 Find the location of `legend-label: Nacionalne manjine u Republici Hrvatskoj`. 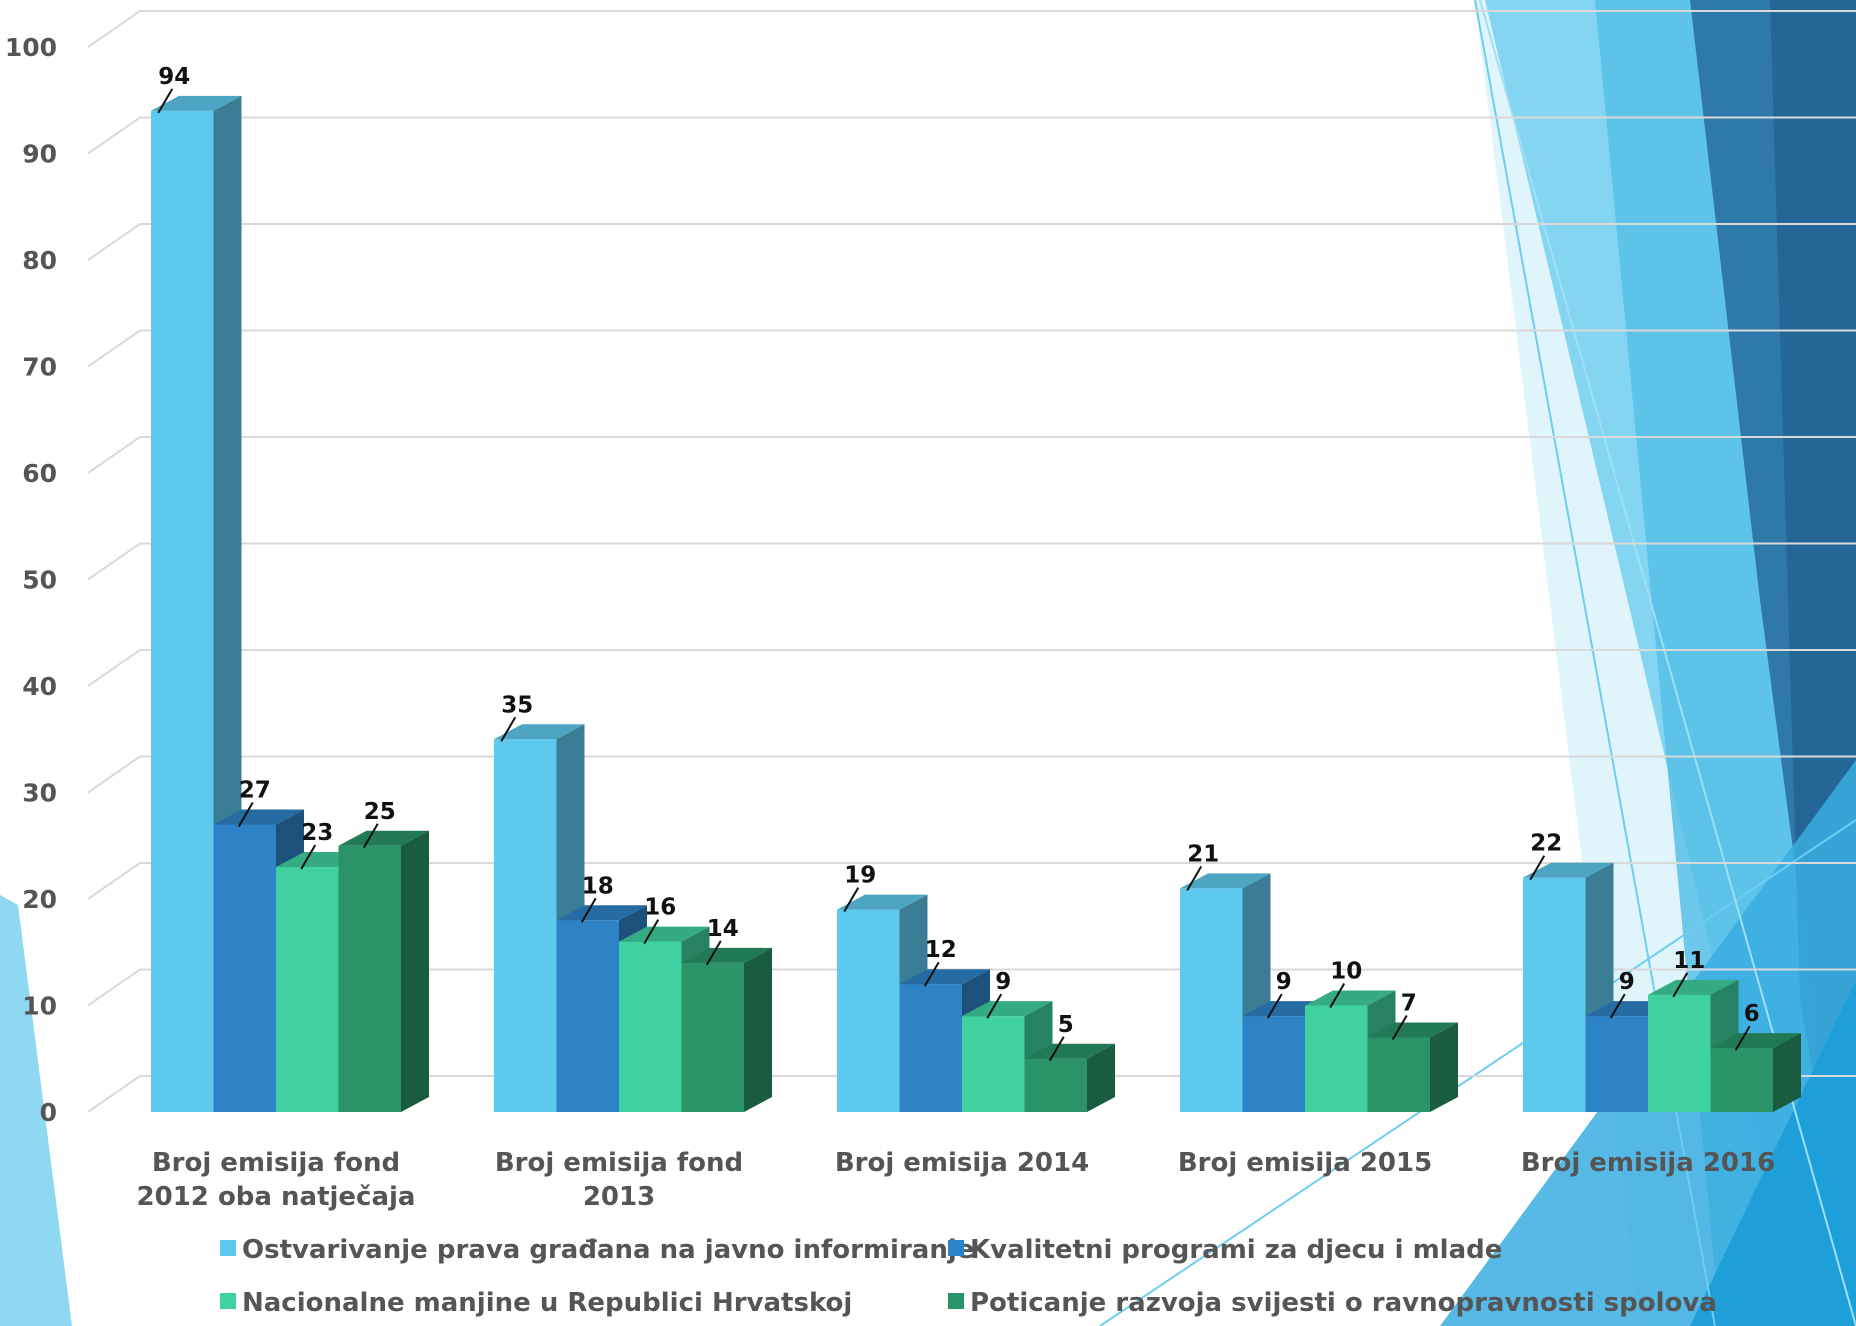

legend-label: Nacionalne manjine u Republici Hrvatskoj is located at coordinates (547, 1303).